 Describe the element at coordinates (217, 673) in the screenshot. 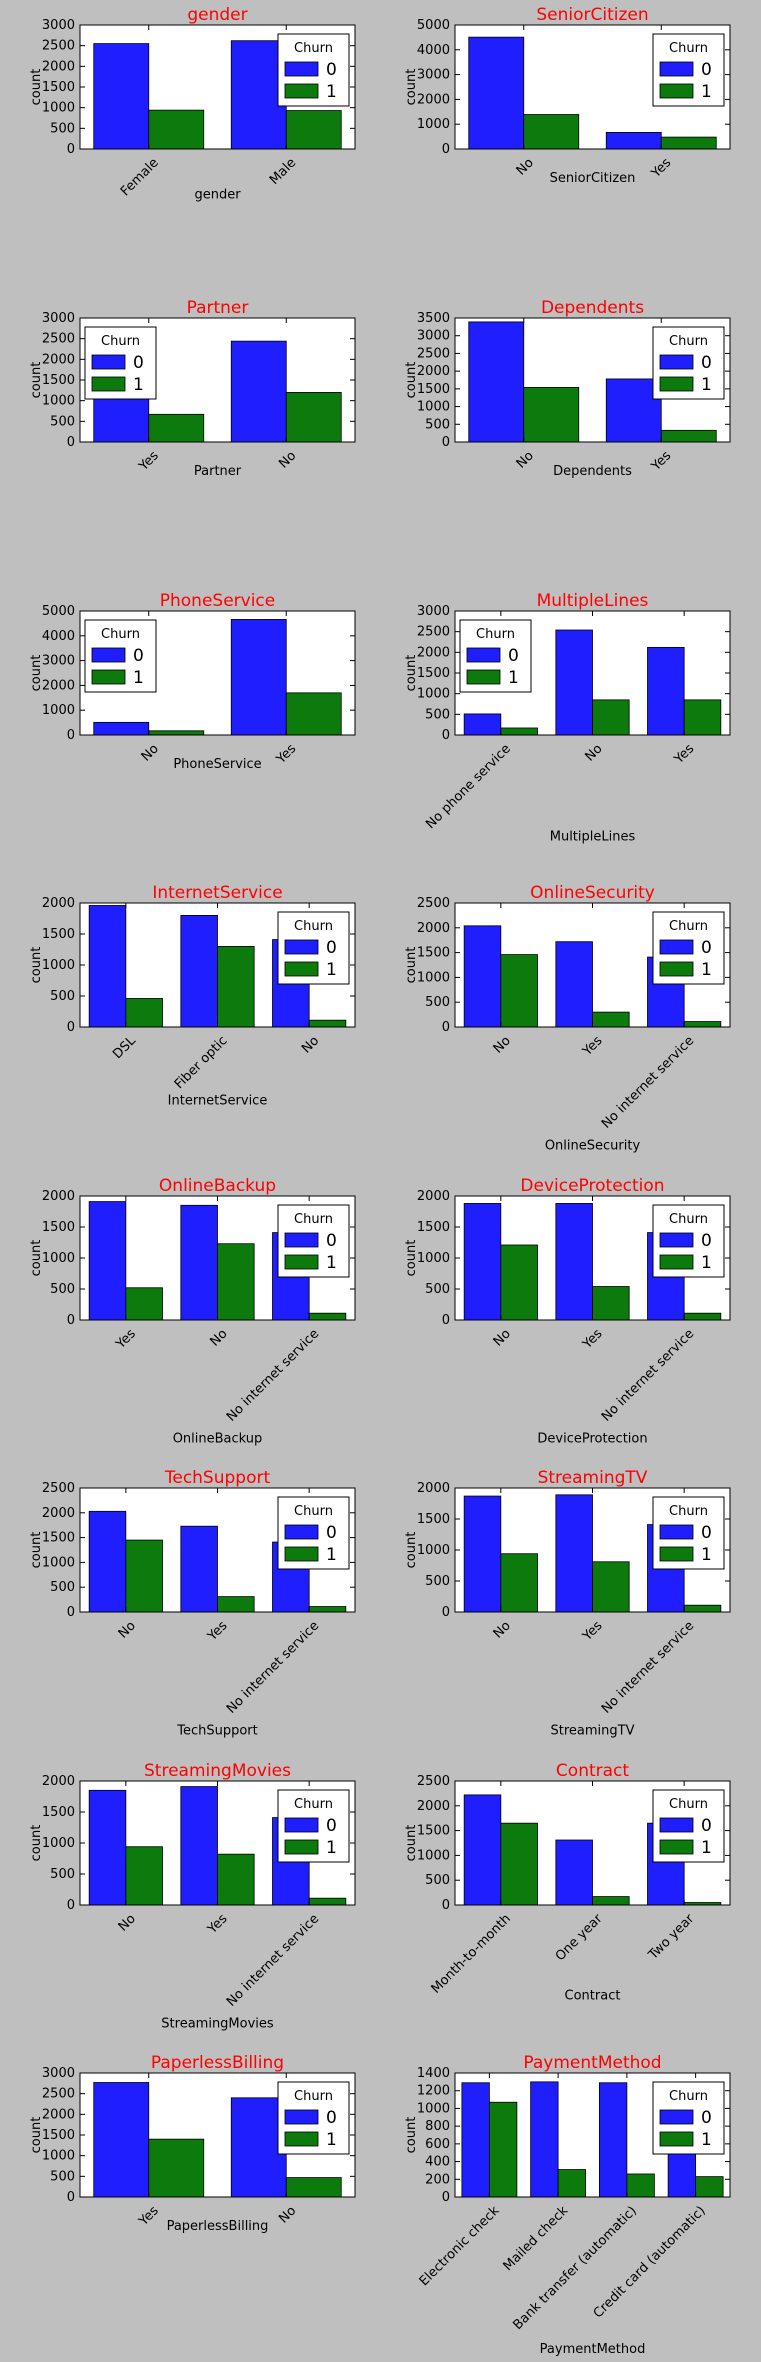

I see `axes-frame` at that location.